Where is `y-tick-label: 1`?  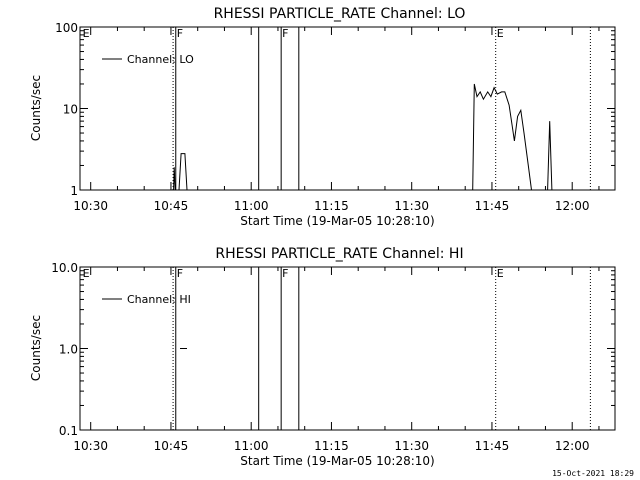
y-tick-label: 1 is located at coordinates (74, 191).